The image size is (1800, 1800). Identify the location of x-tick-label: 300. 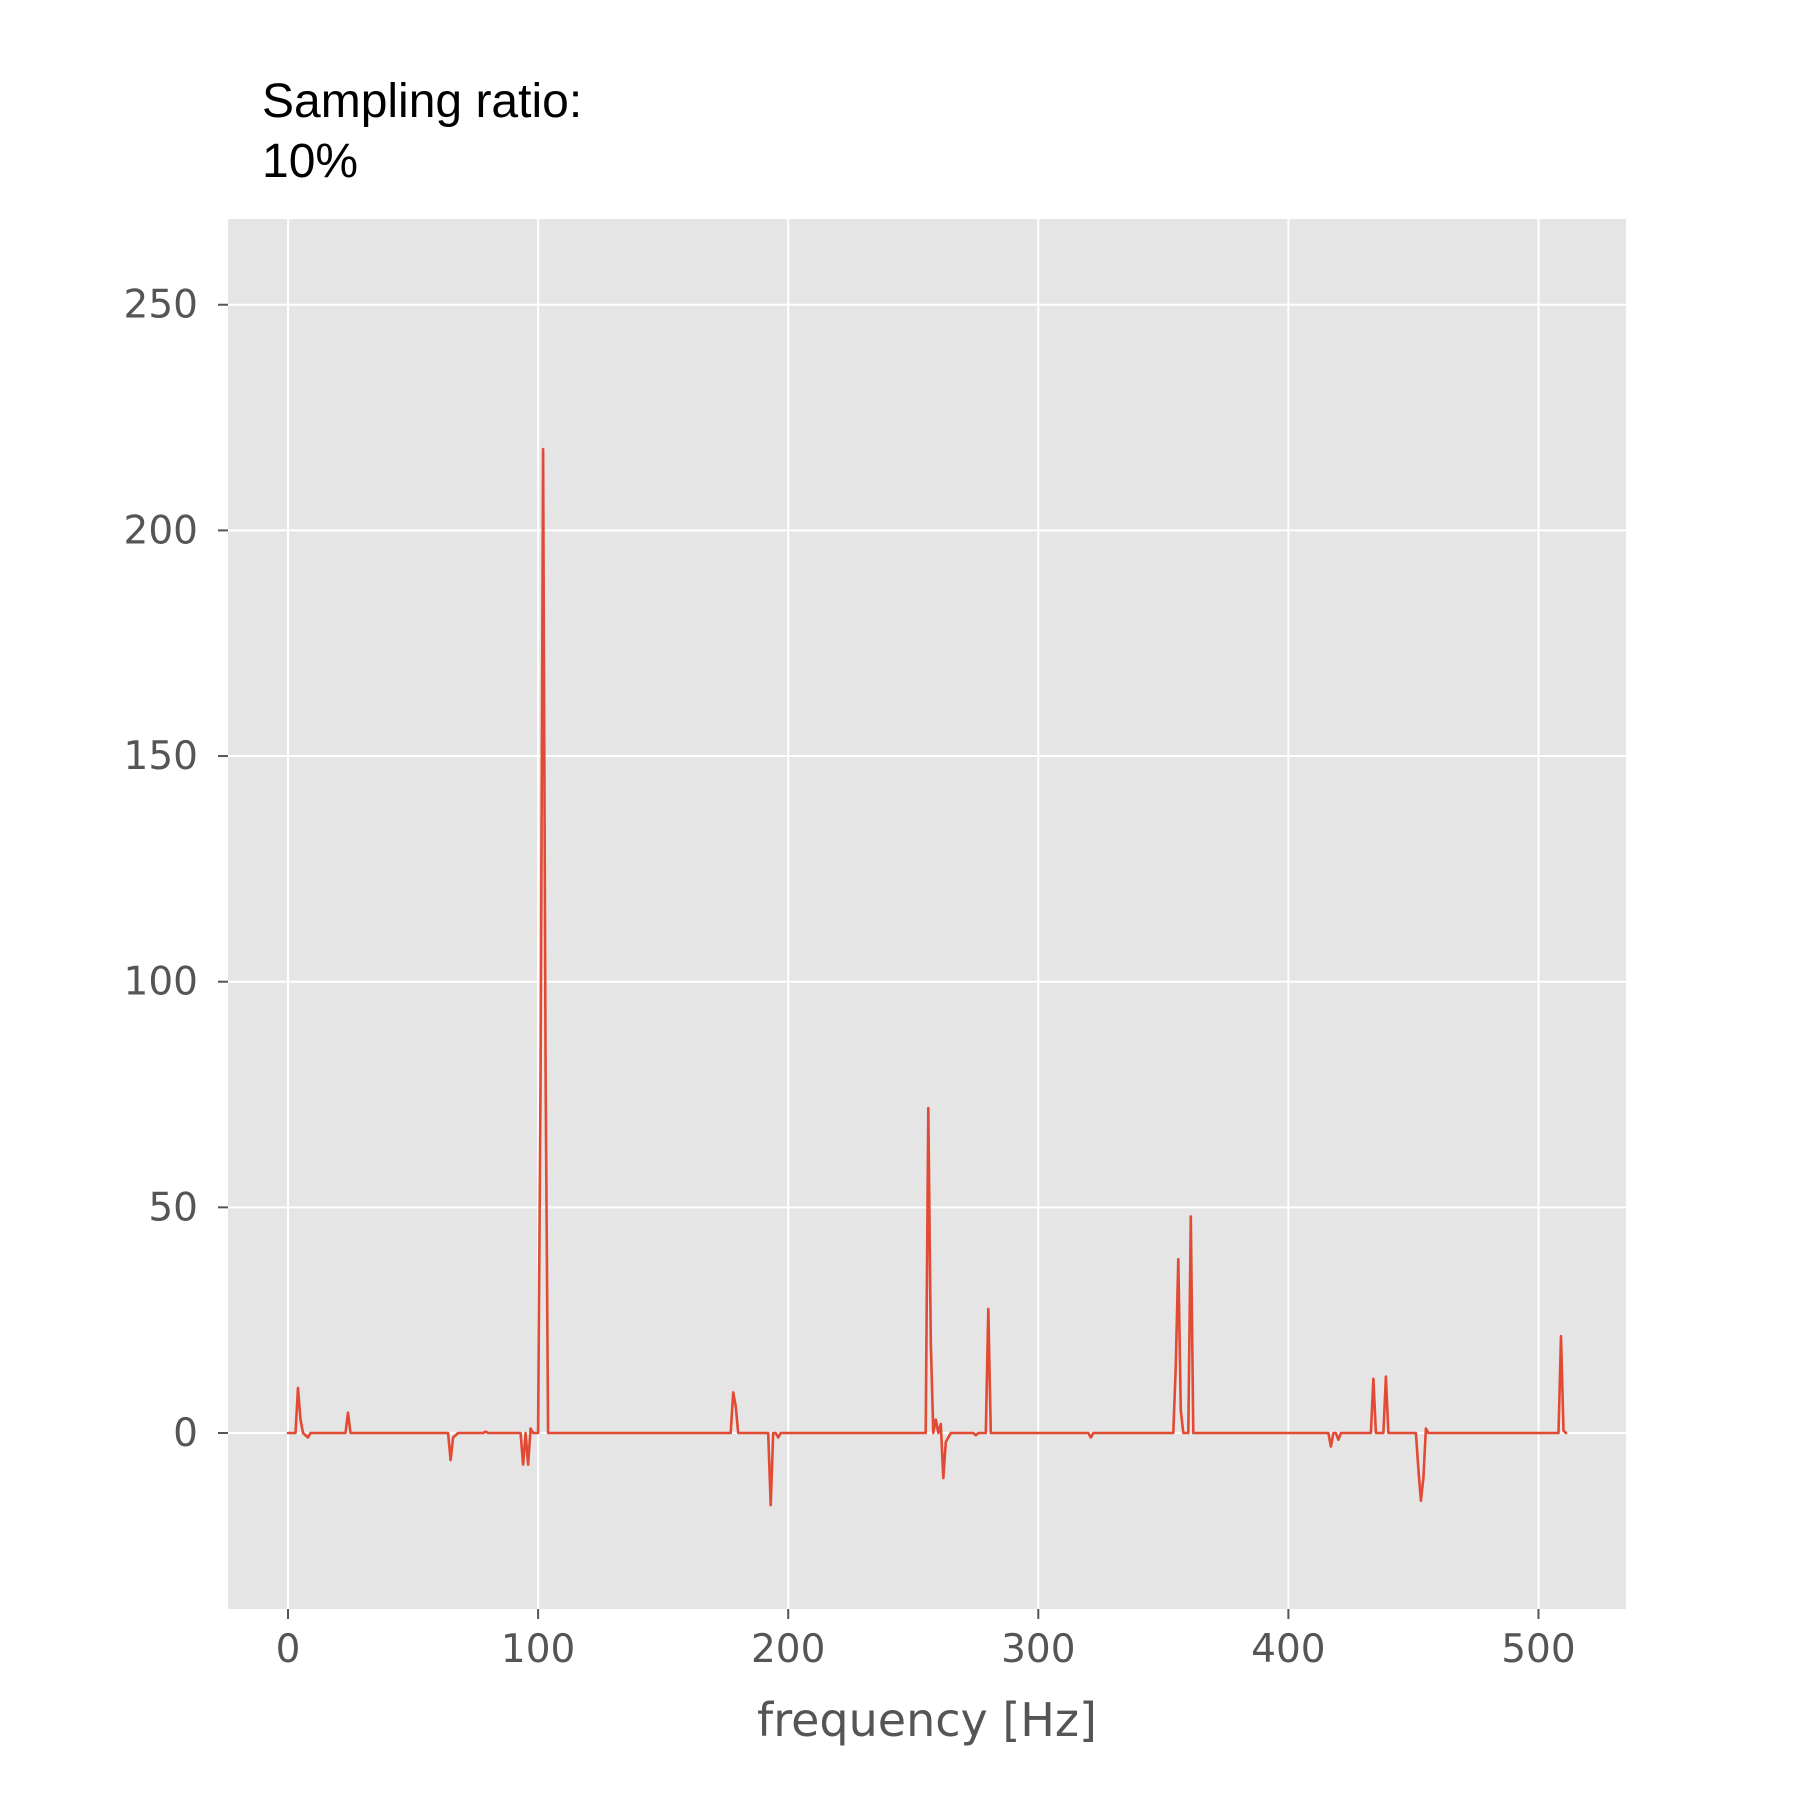
(1038, 1649).